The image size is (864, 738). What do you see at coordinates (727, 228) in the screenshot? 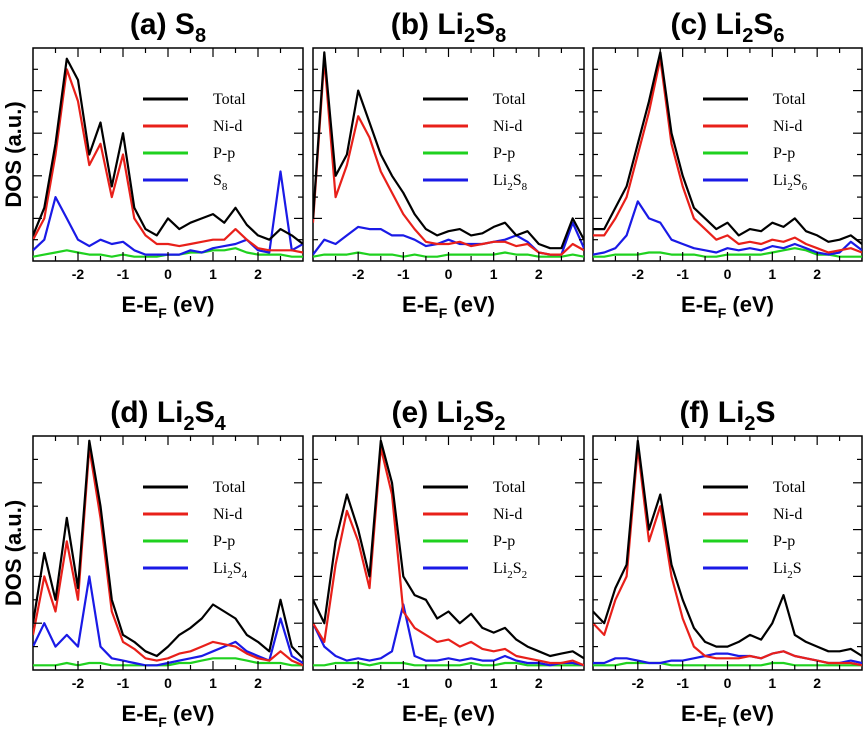
I see `series-line-li2s6` at bounding box center [727, 228].